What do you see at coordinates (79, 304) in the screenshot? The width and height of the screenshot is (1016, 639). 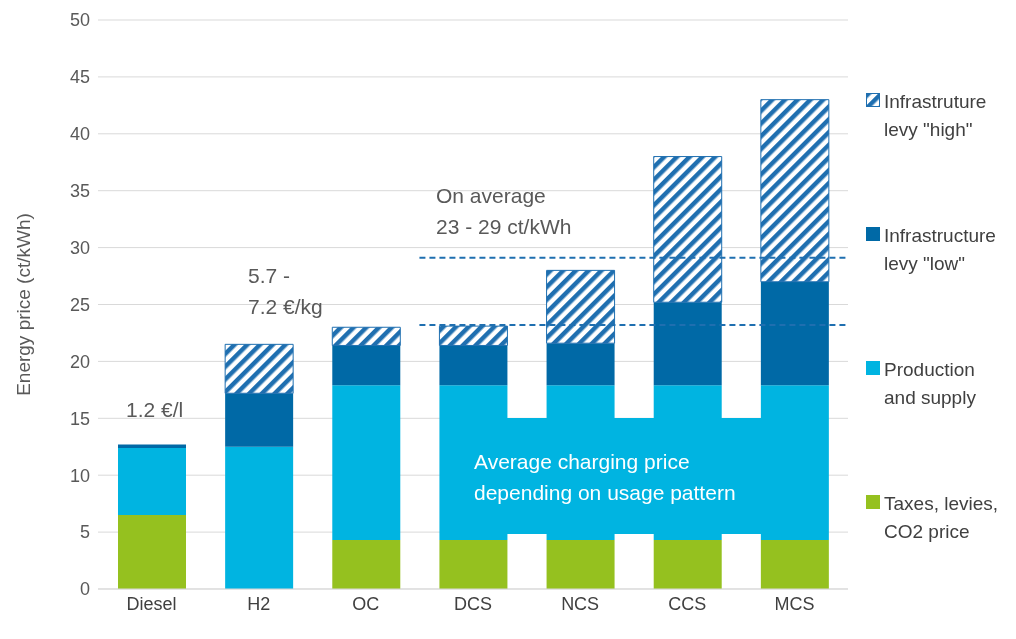 I see `y-tick-label: 25` at bounding box center [79, 304].